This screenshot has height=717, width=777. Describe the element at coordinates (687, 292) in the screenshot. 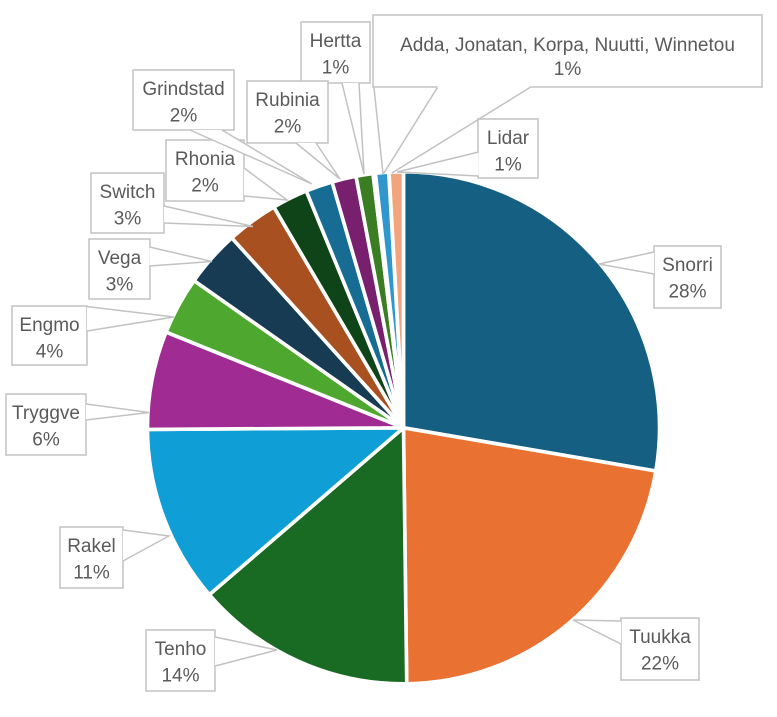

I see `svg-text: 28%` at that location.